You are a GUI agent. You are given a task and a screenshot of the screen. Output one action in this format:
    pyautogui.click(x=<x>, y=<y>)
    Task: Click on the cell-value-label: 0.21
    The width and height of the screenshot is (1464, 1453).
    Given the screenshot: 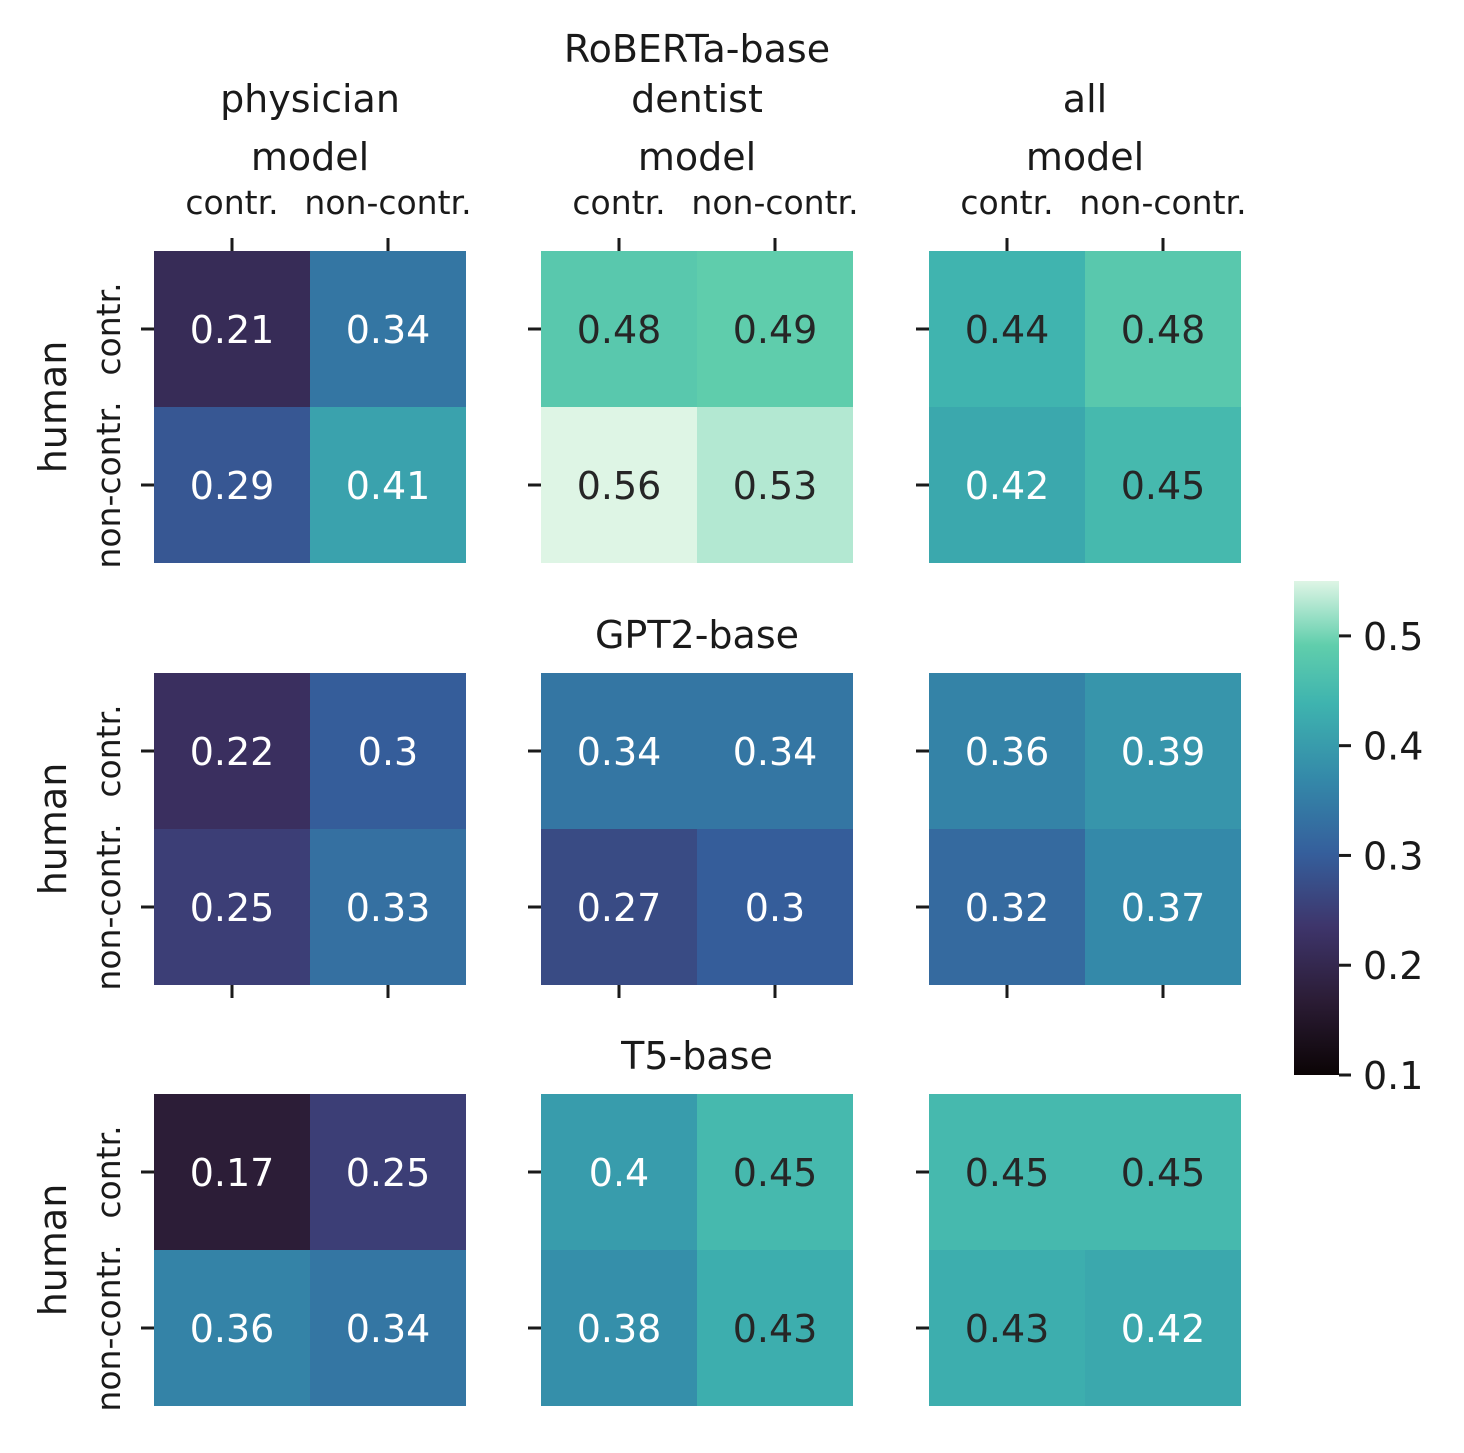 What is the action you would take?
    pyautogui.click(x=232, y=330)
    